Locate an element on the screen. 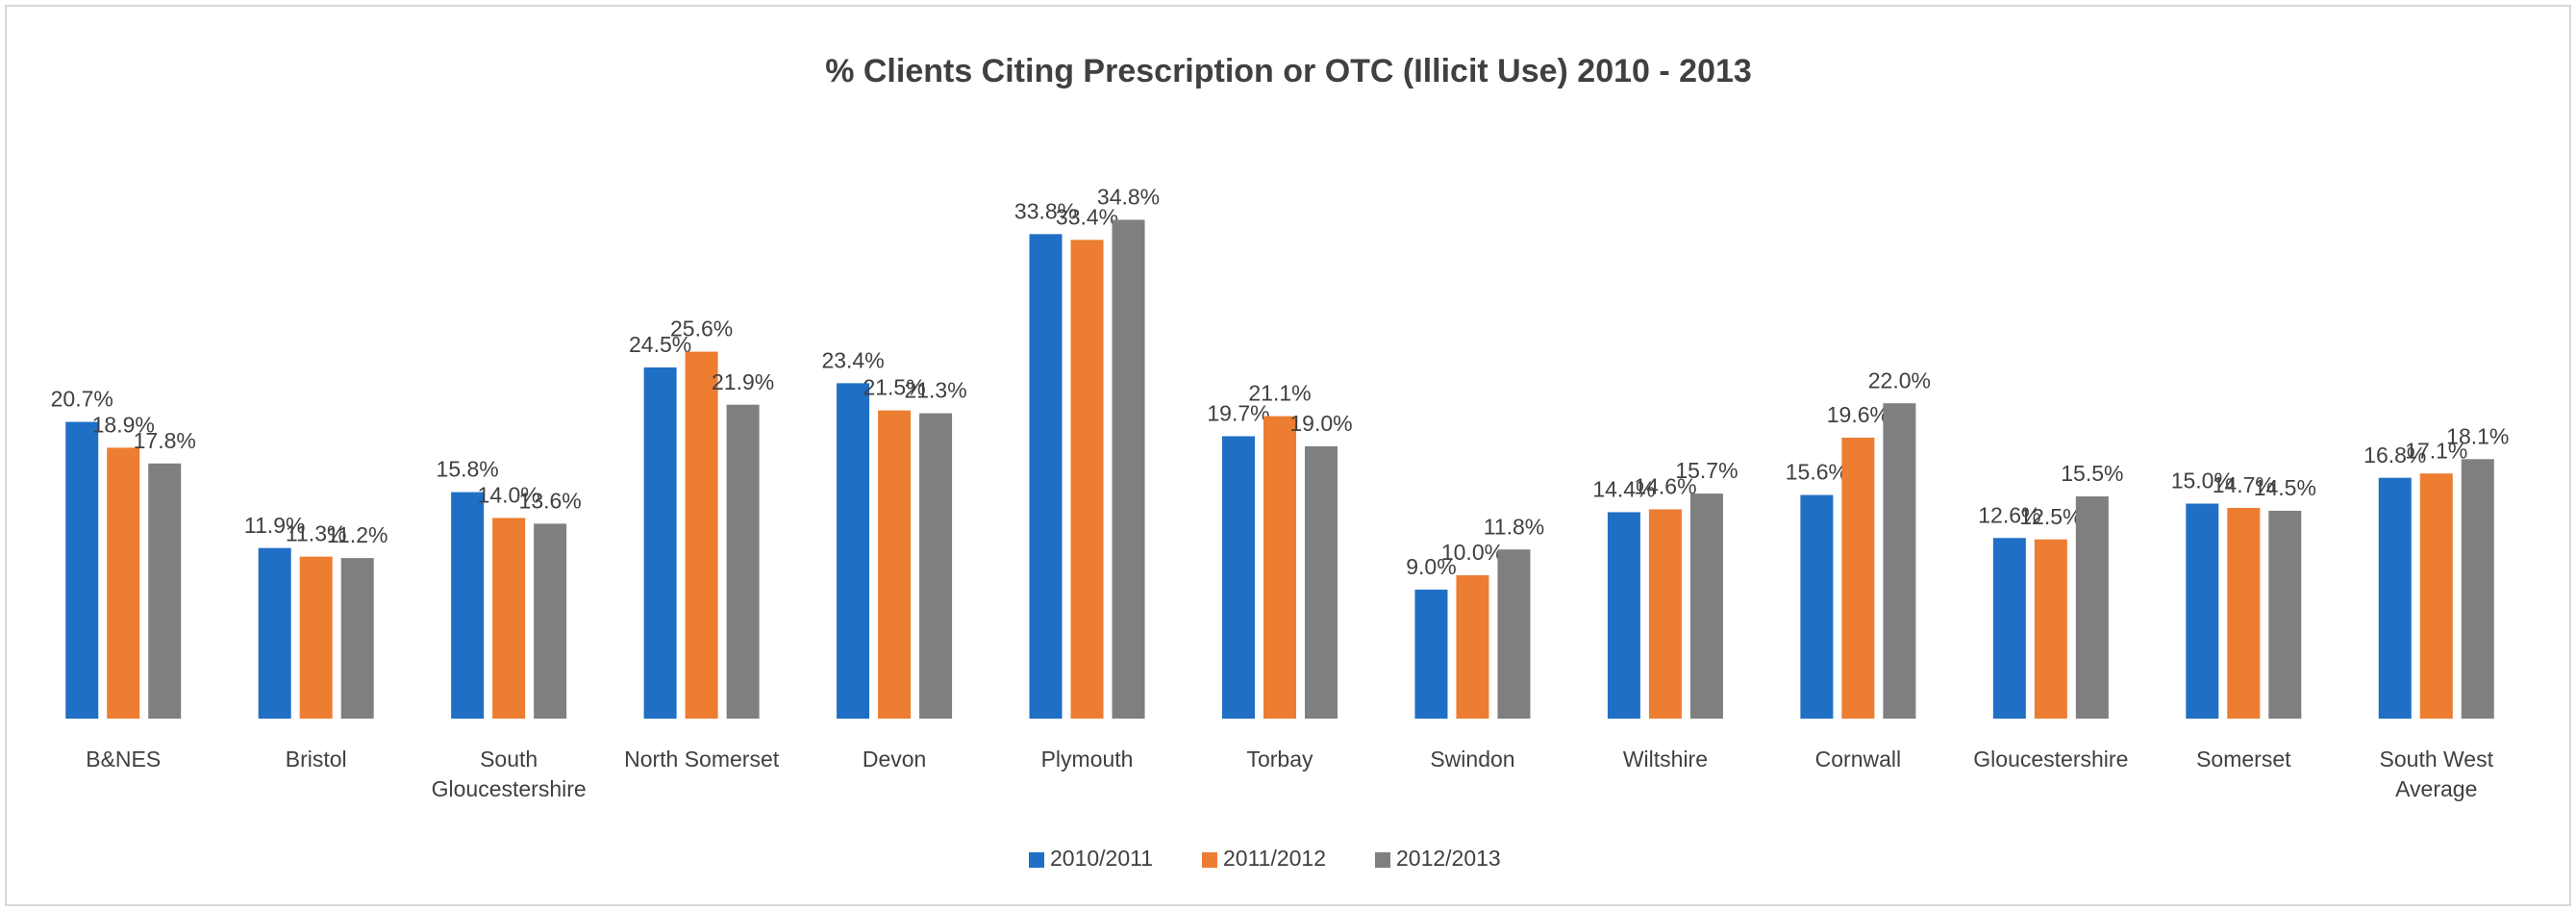 This screenshot has width=2576, height=911. data-label: 14.6% is located at coordinates (1665, 486).